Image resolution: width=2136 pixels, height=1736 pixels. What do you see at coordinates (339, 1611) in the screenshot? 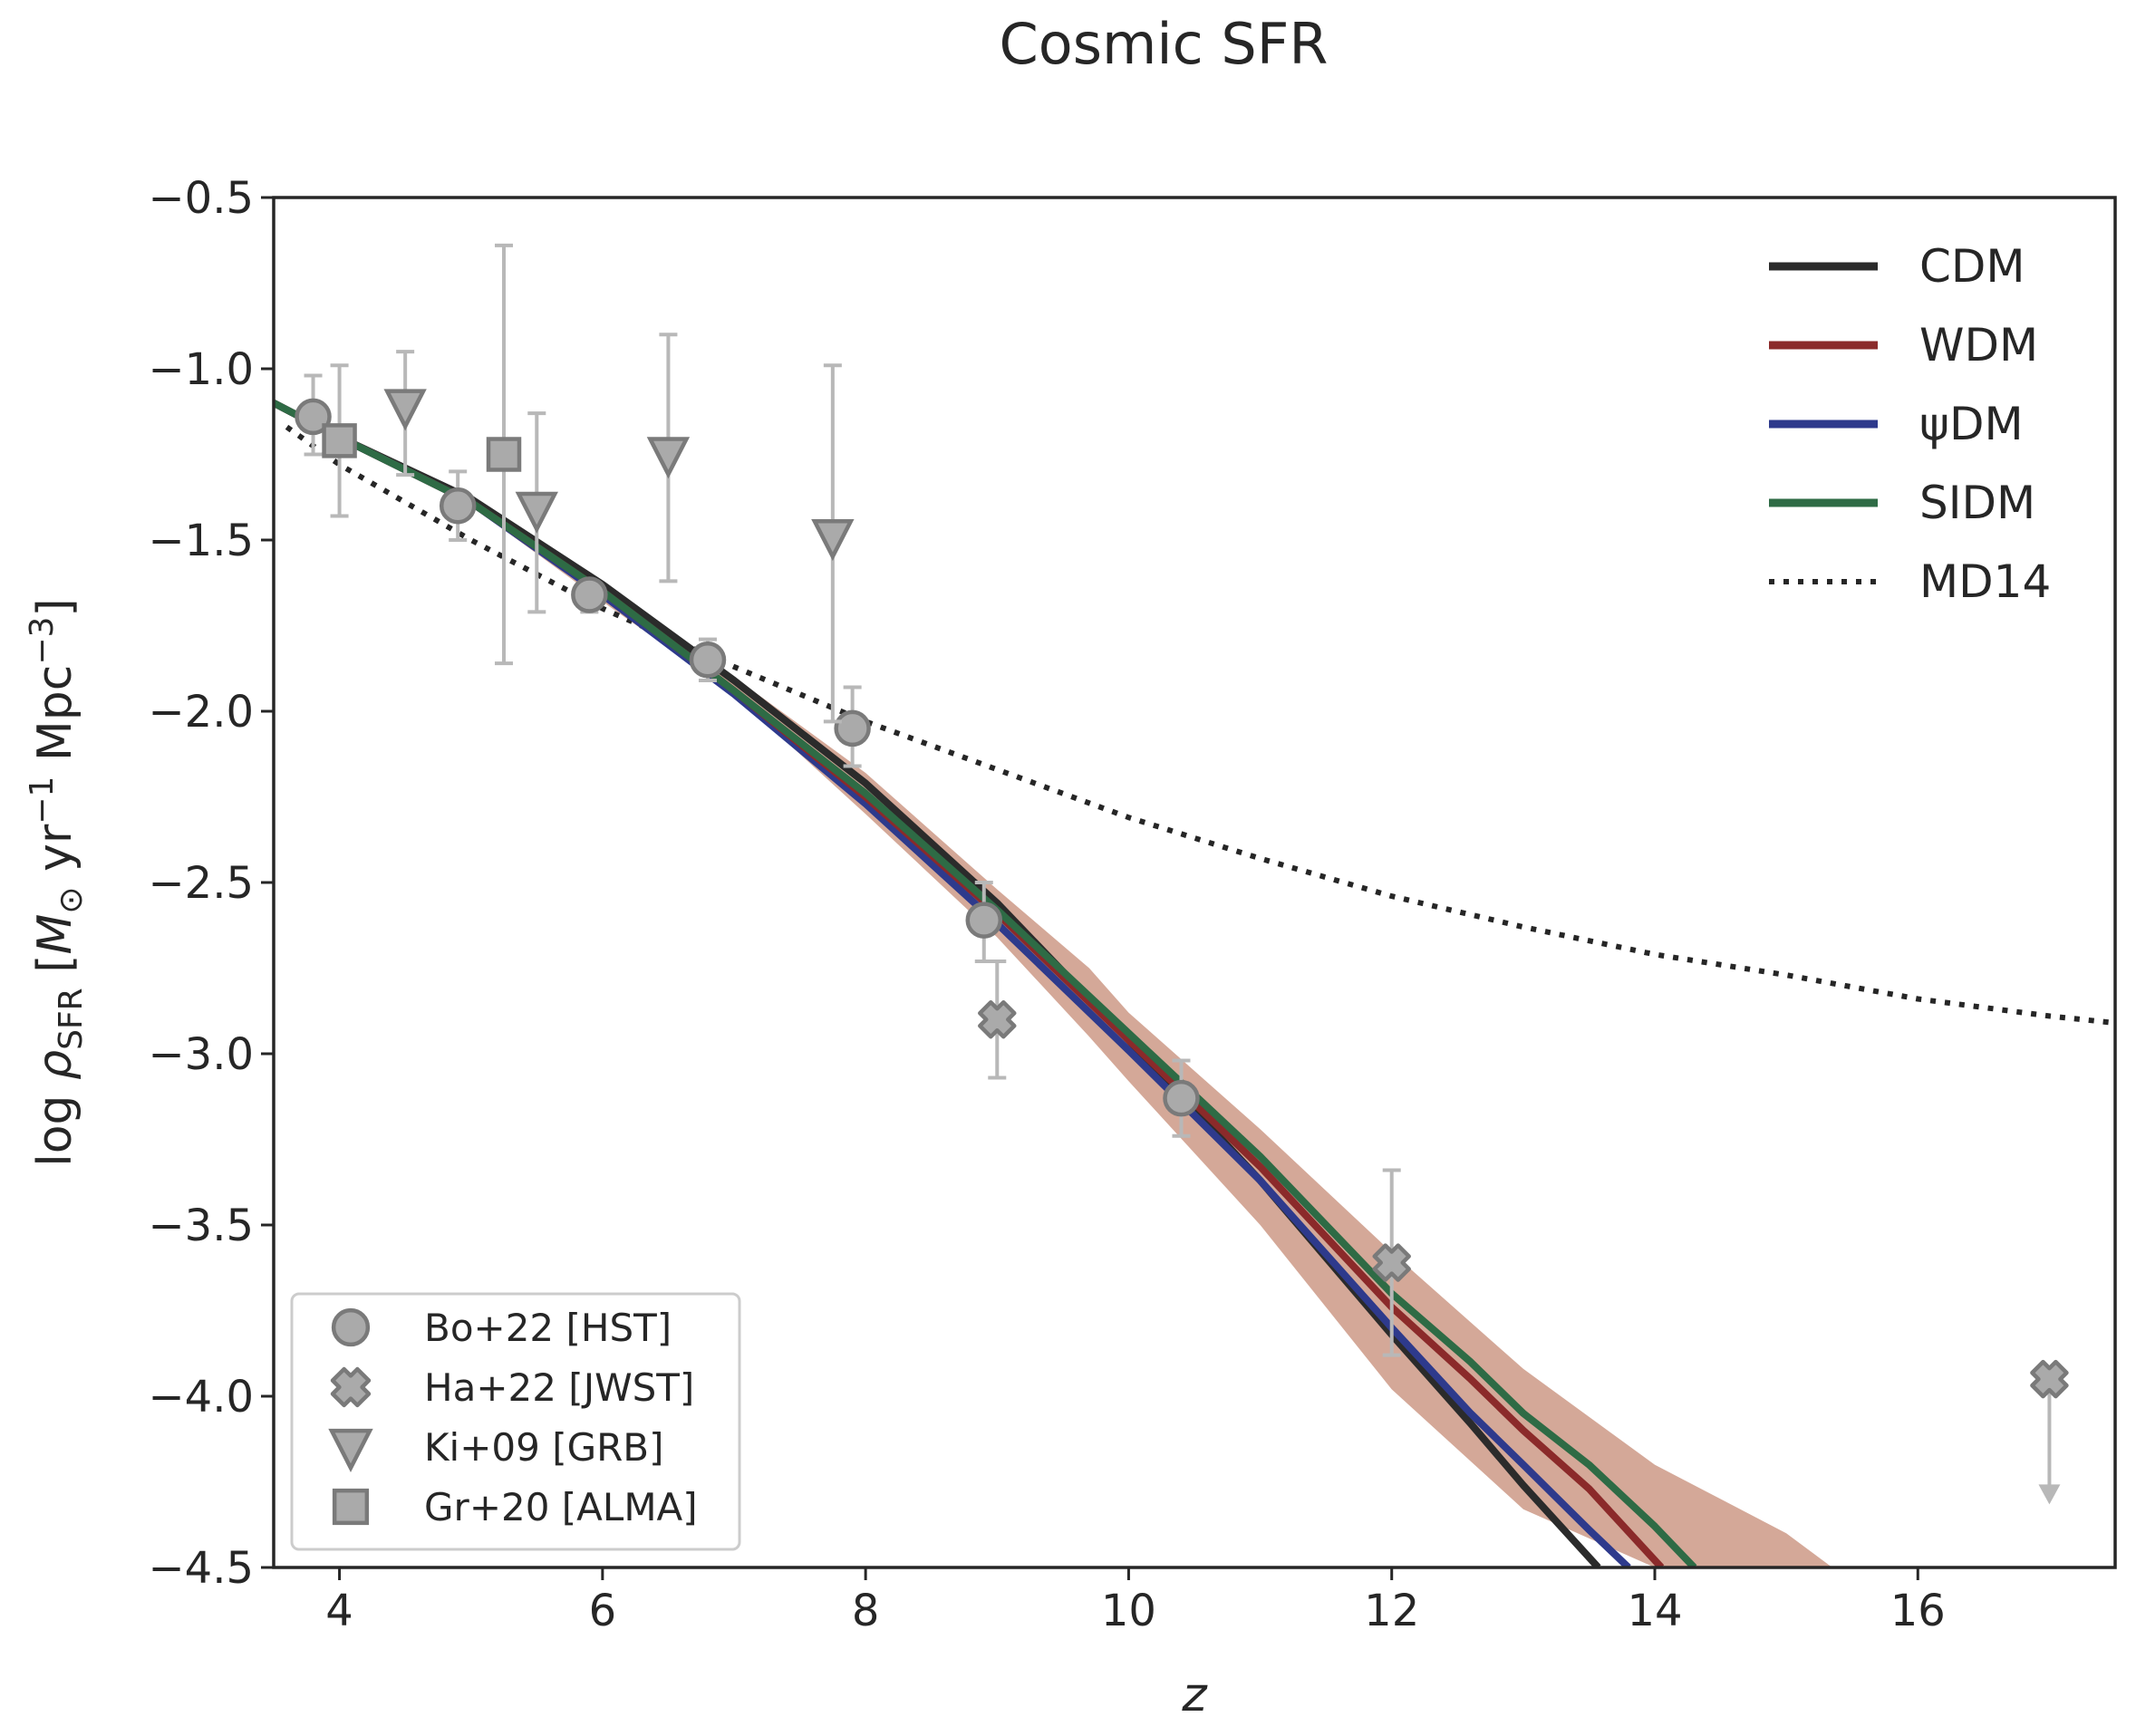
I see `x-tick-label: 4` at bounding box center [339, 1611].